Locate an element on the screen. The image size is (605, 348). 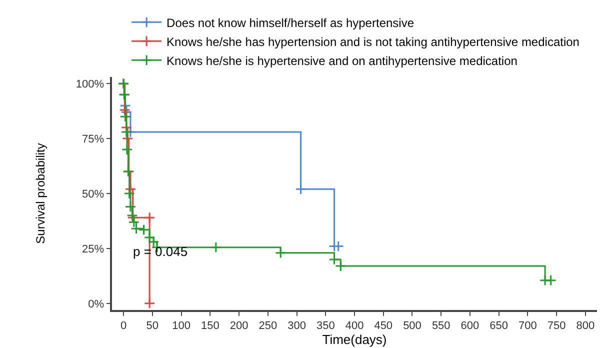
x-tick-label: 250 is located at coordinates (268, 326).